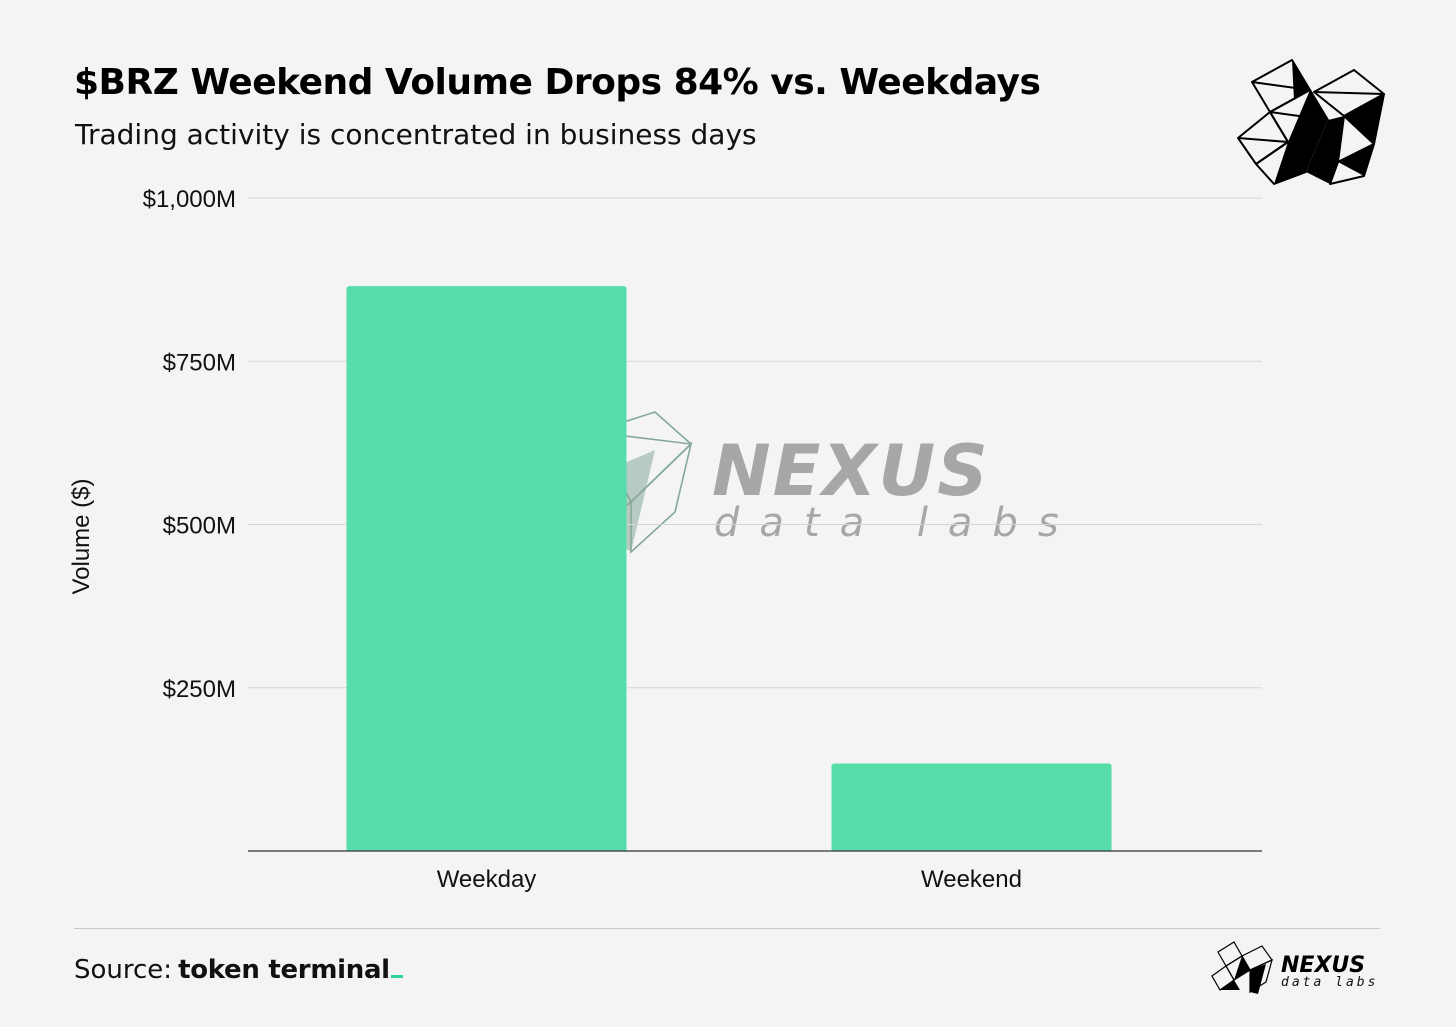 This screenshot has height=1027, width=1456. What do you see at coordinates (81, 536) in the screenshot?
I see `y-axis-label: Volume ($)` at bounding box center [81, 536].